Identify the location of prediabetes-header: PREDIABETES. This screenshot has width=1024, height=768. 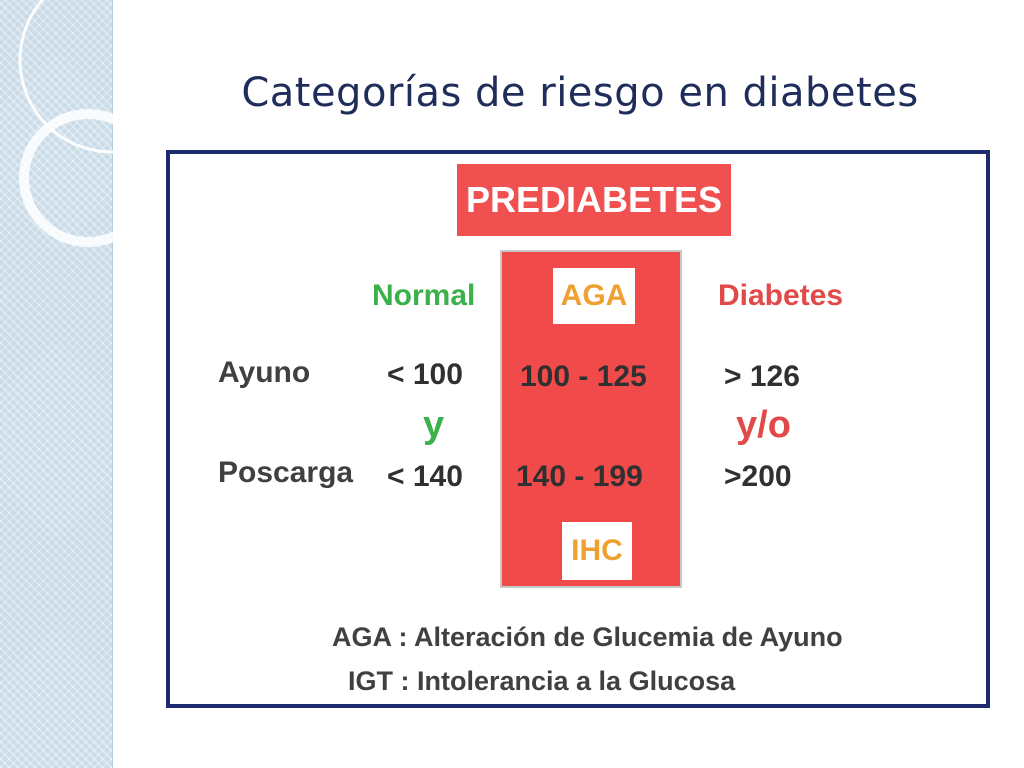
(594, 200).